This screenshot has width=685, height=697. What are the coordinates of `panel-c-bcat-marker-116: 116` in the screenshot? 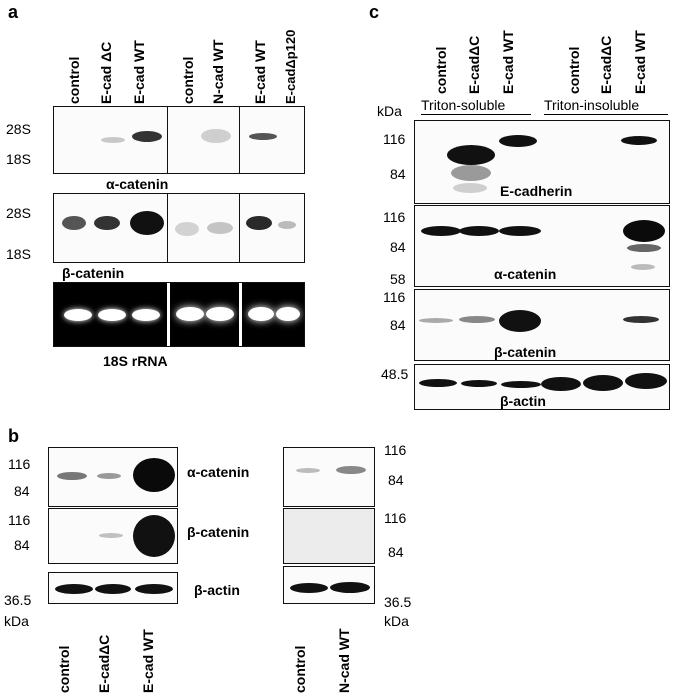 It's located at (394, 297).